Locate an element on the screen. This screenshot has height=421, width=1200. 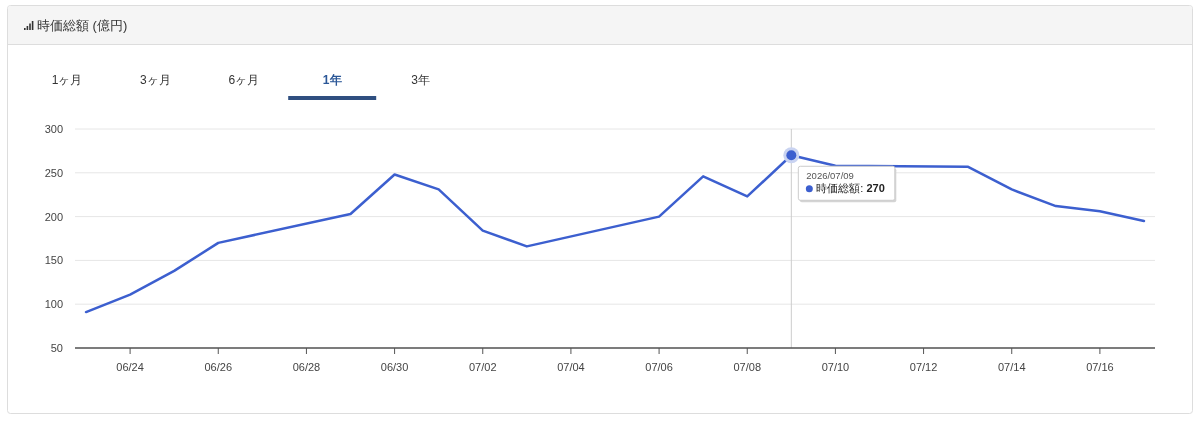
tab-label: 1ヶ月 is located at coordinates (67, 80).